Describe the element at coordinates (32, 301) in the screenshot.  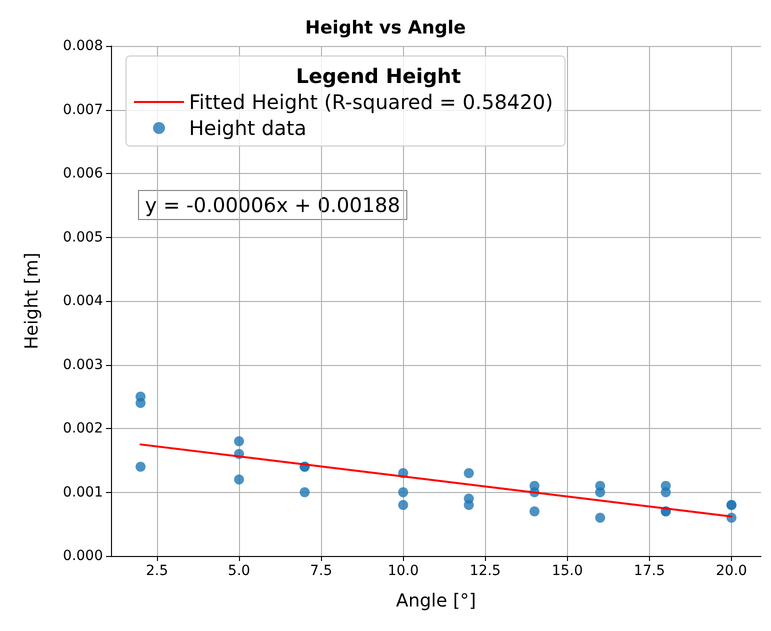
I see `y-axis-title: Height [m]` at that location.